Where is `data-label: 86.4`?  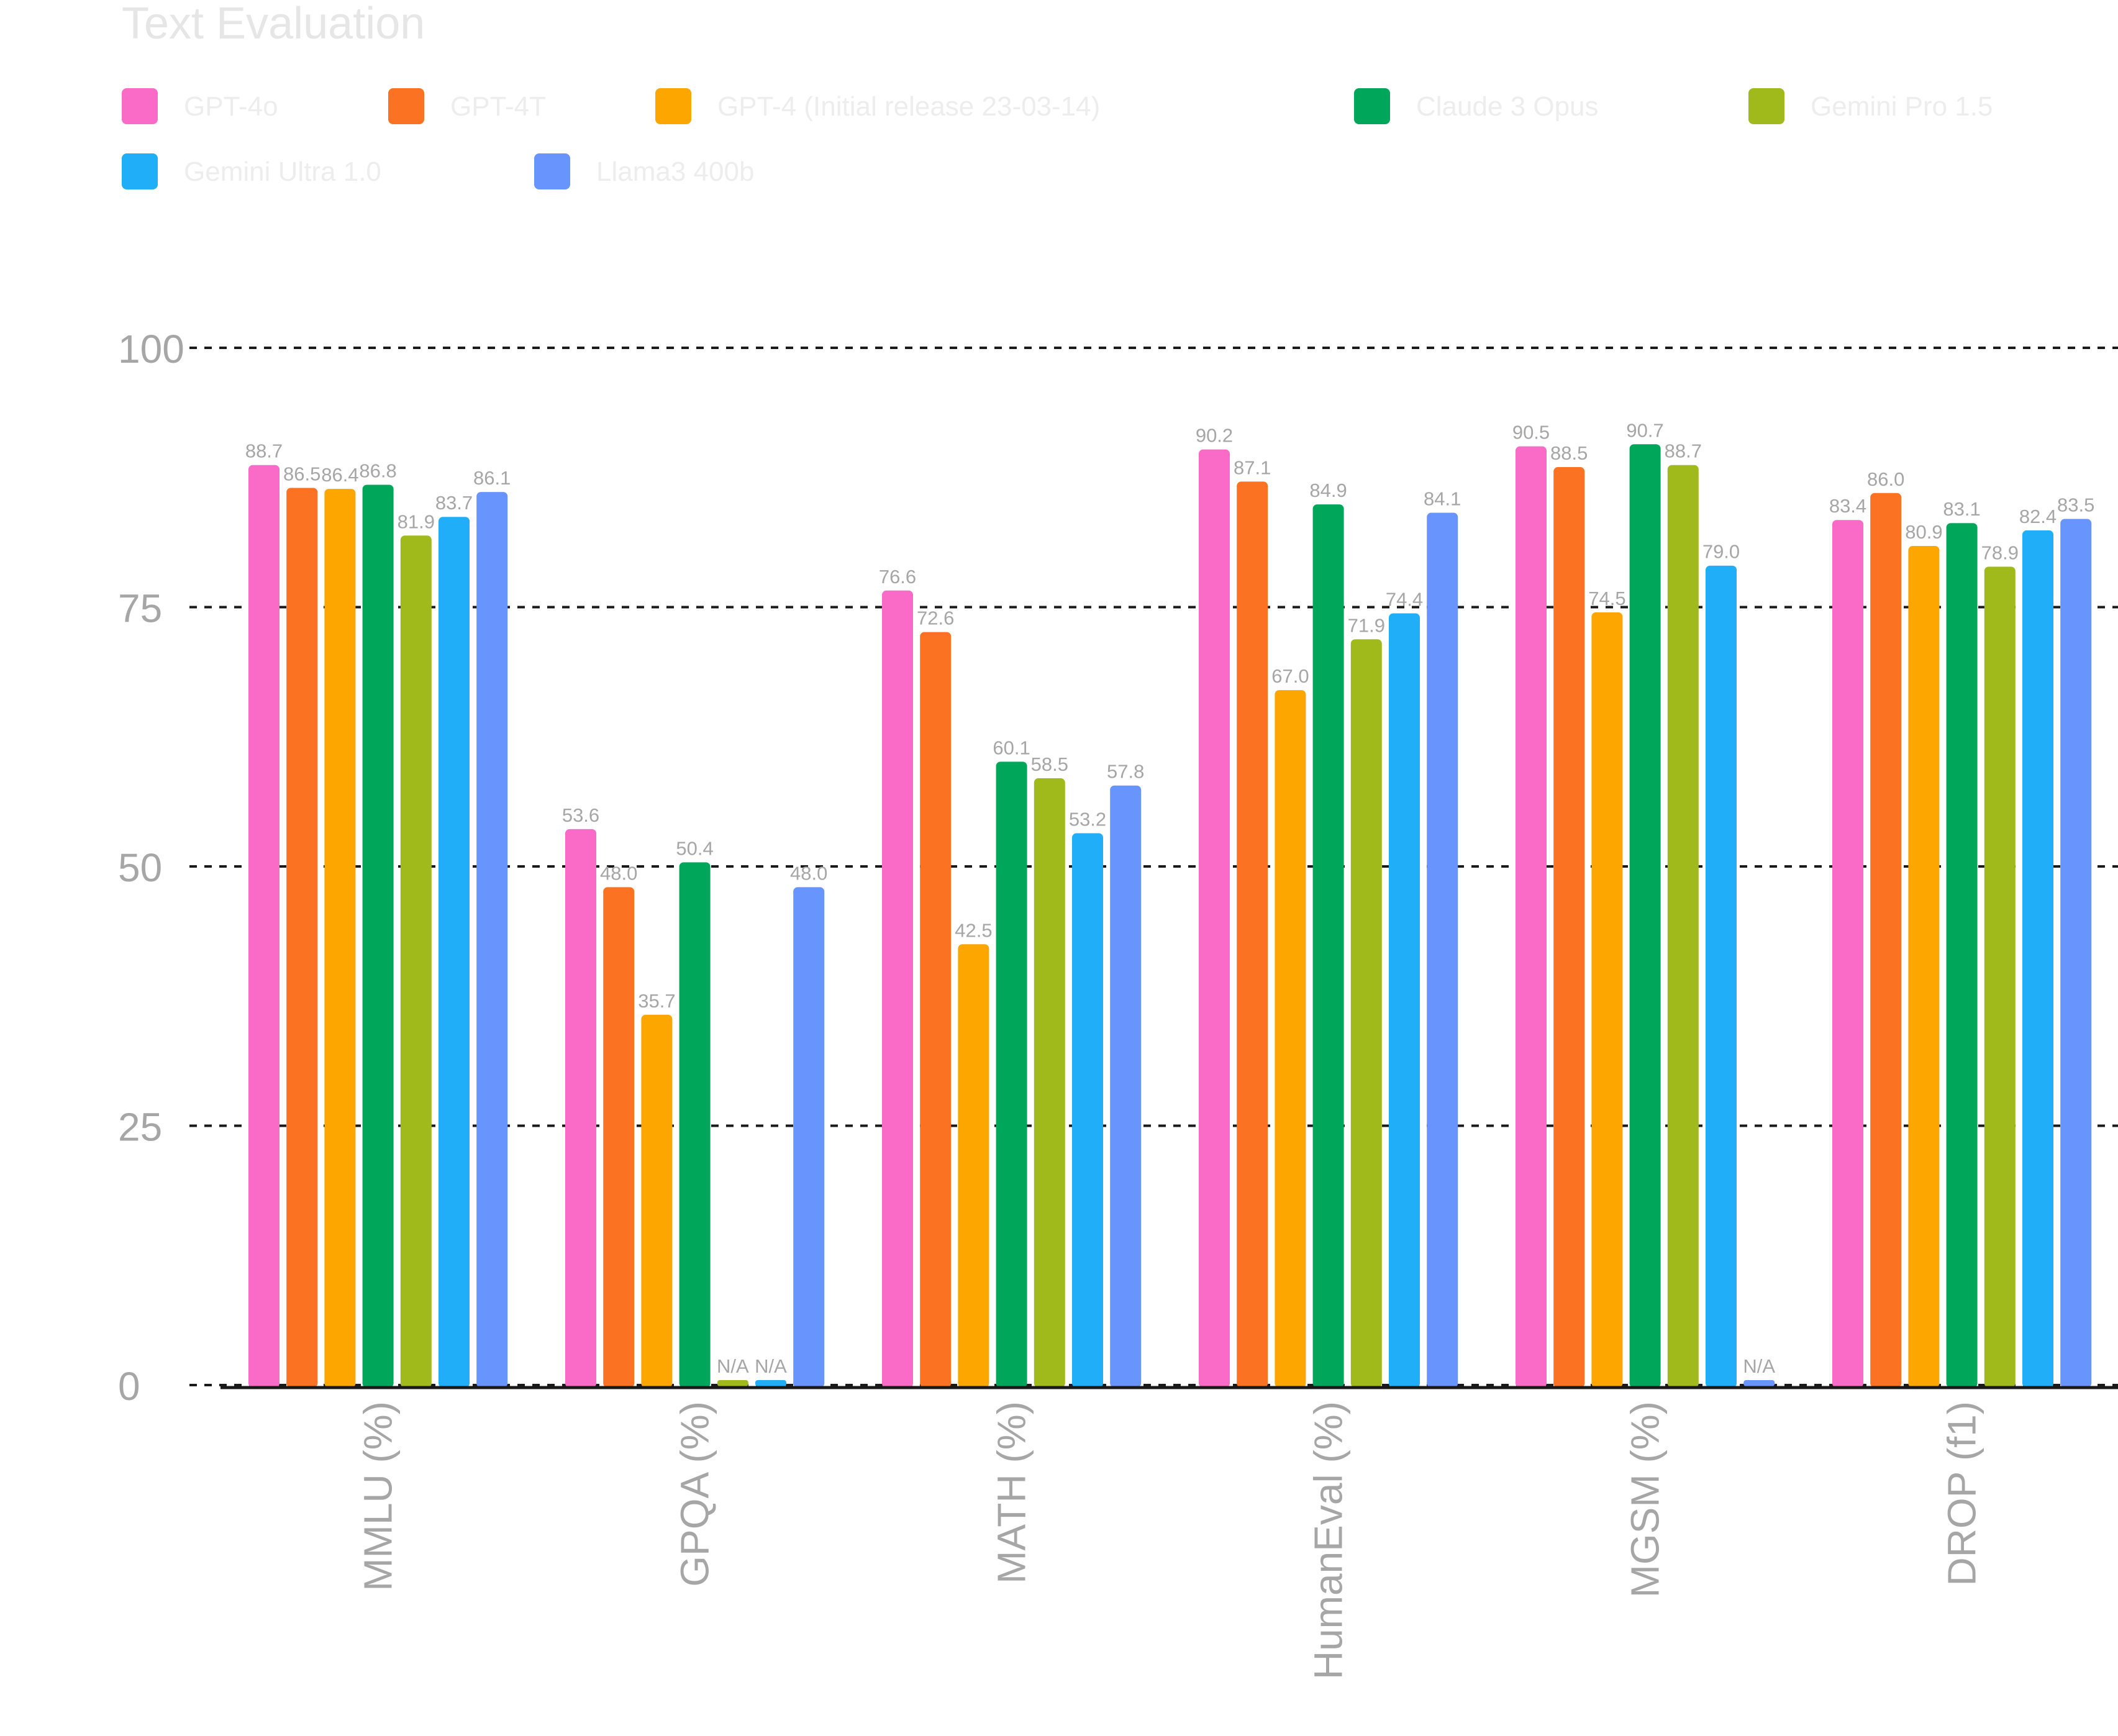
data-label: 86.4 is located at coordinates (339, 475).